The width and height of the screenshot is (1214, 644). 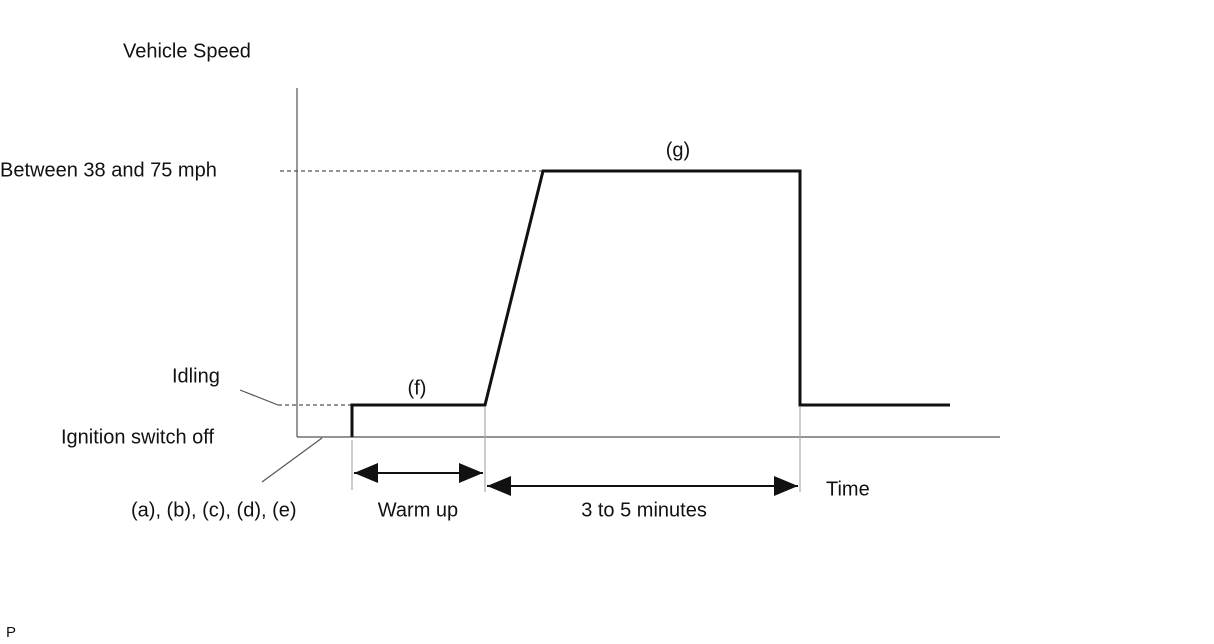 I want to click on y-axis-label: Vehicle Speed, so click(x=187, y=51).